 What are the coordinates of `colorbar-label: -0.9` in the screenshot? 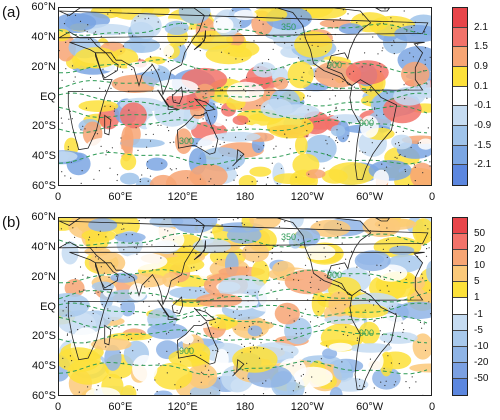 It's located at (483, 125).